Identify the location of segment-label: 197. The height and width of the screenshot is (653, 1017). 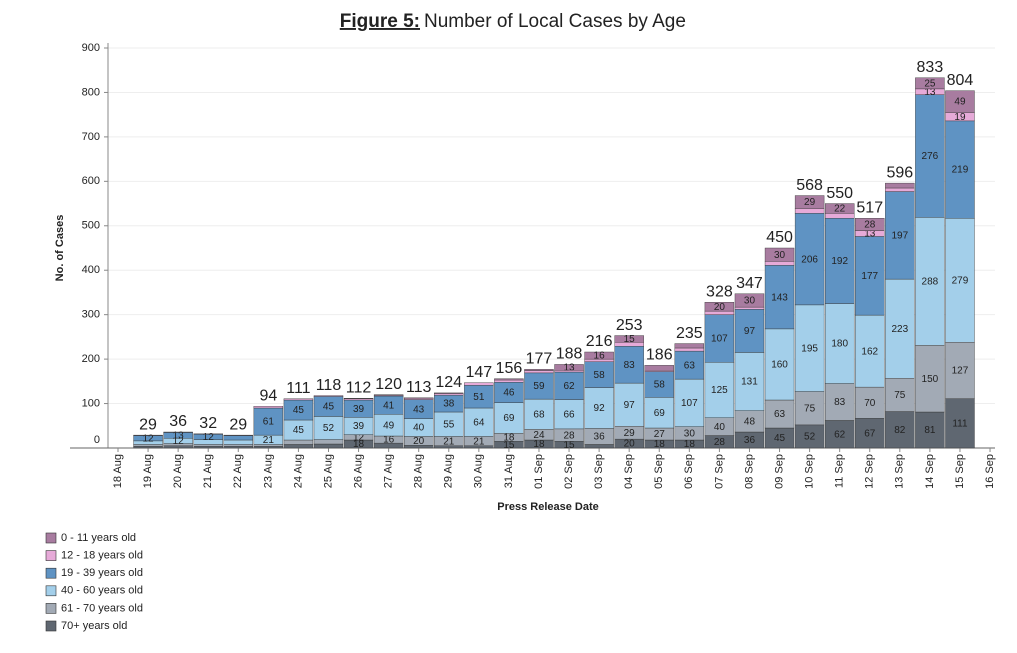
(899, 235).